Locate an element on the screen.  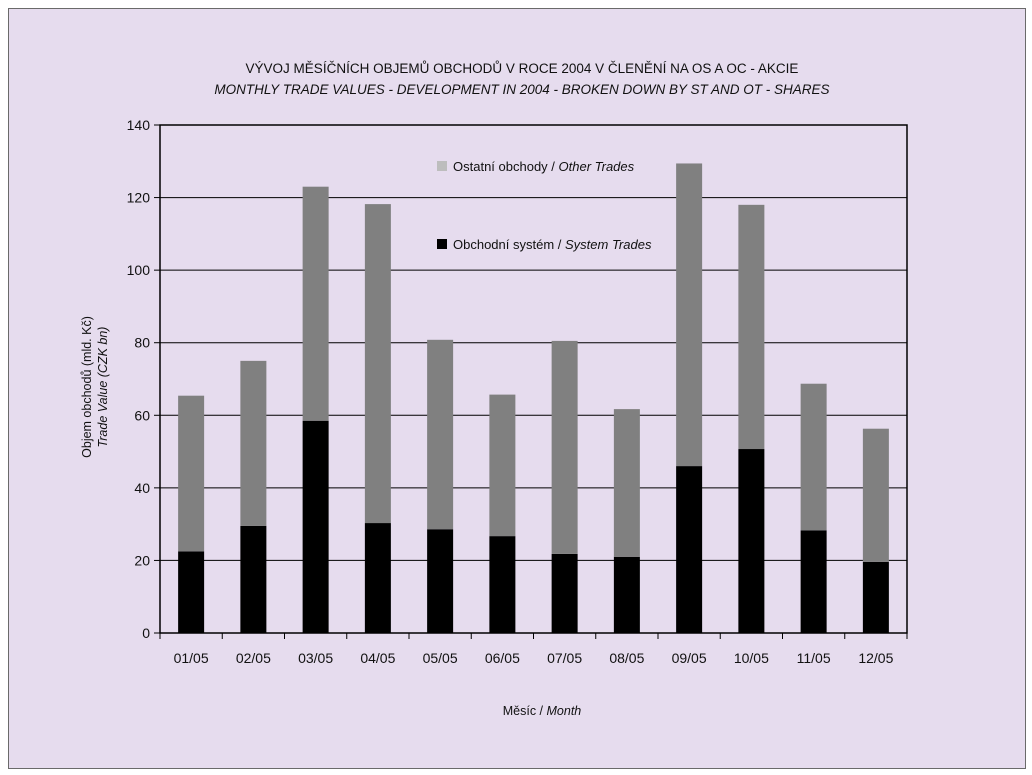
x-axis-label-en: Month is located at coordinates (564, 711).